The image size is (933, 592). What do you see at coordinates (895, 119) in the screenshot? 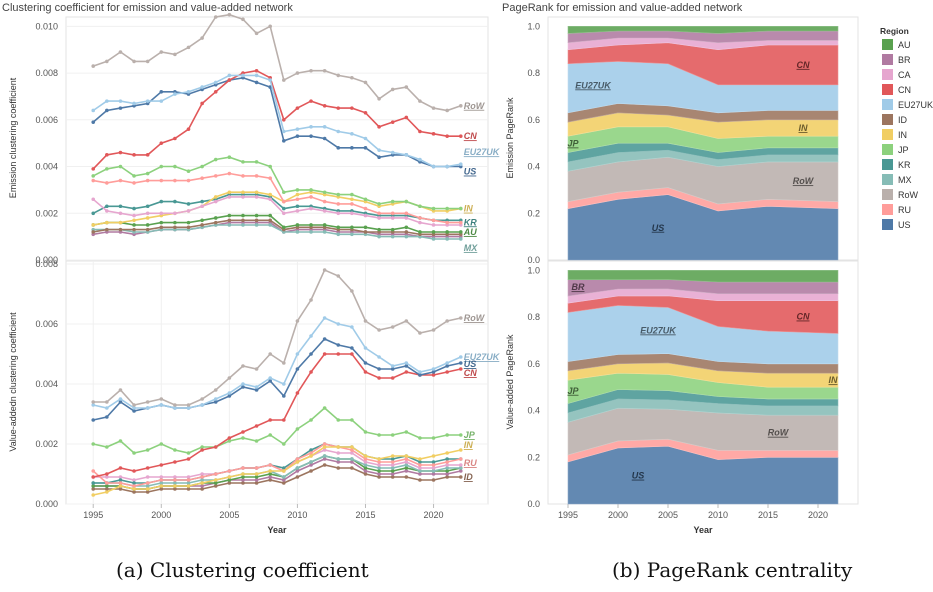
I see `legend-item-ID: ID` at bounding box center [895, 119].